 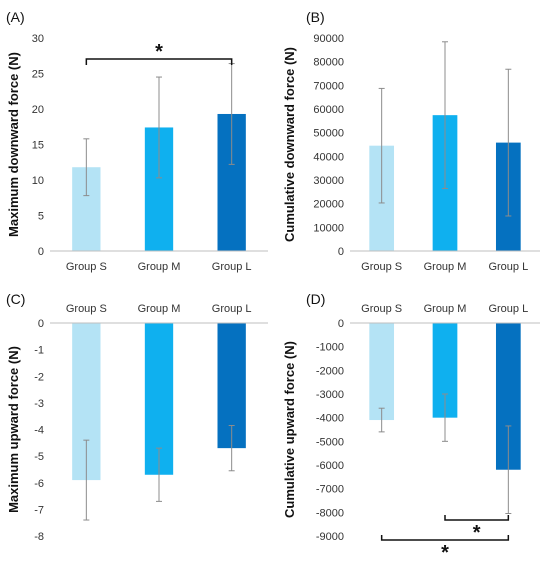 What do you see at coordinates (13, 429) in the screenshot?
I see `y-axis-title: Maximum upward force (N)` at bounding box center [13, 429].